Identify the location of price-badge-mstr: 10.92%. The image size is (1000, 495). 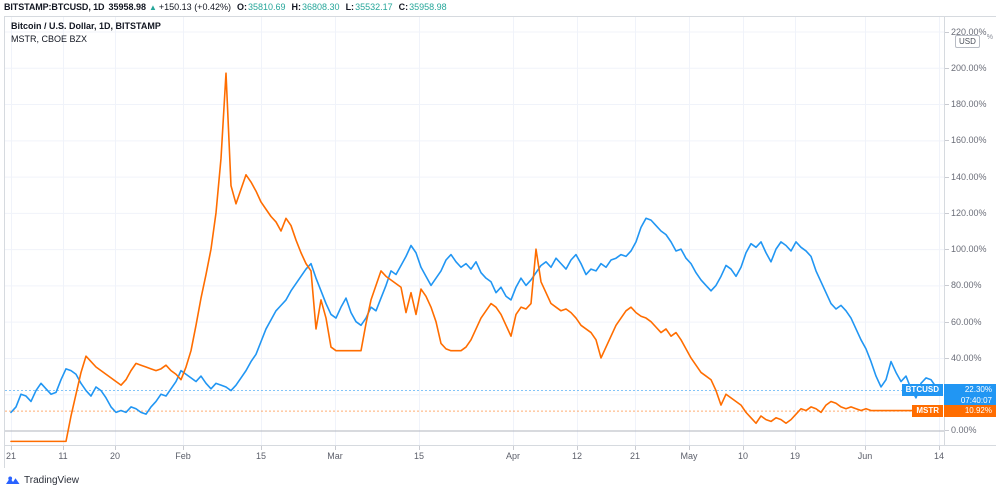
(970, 410).